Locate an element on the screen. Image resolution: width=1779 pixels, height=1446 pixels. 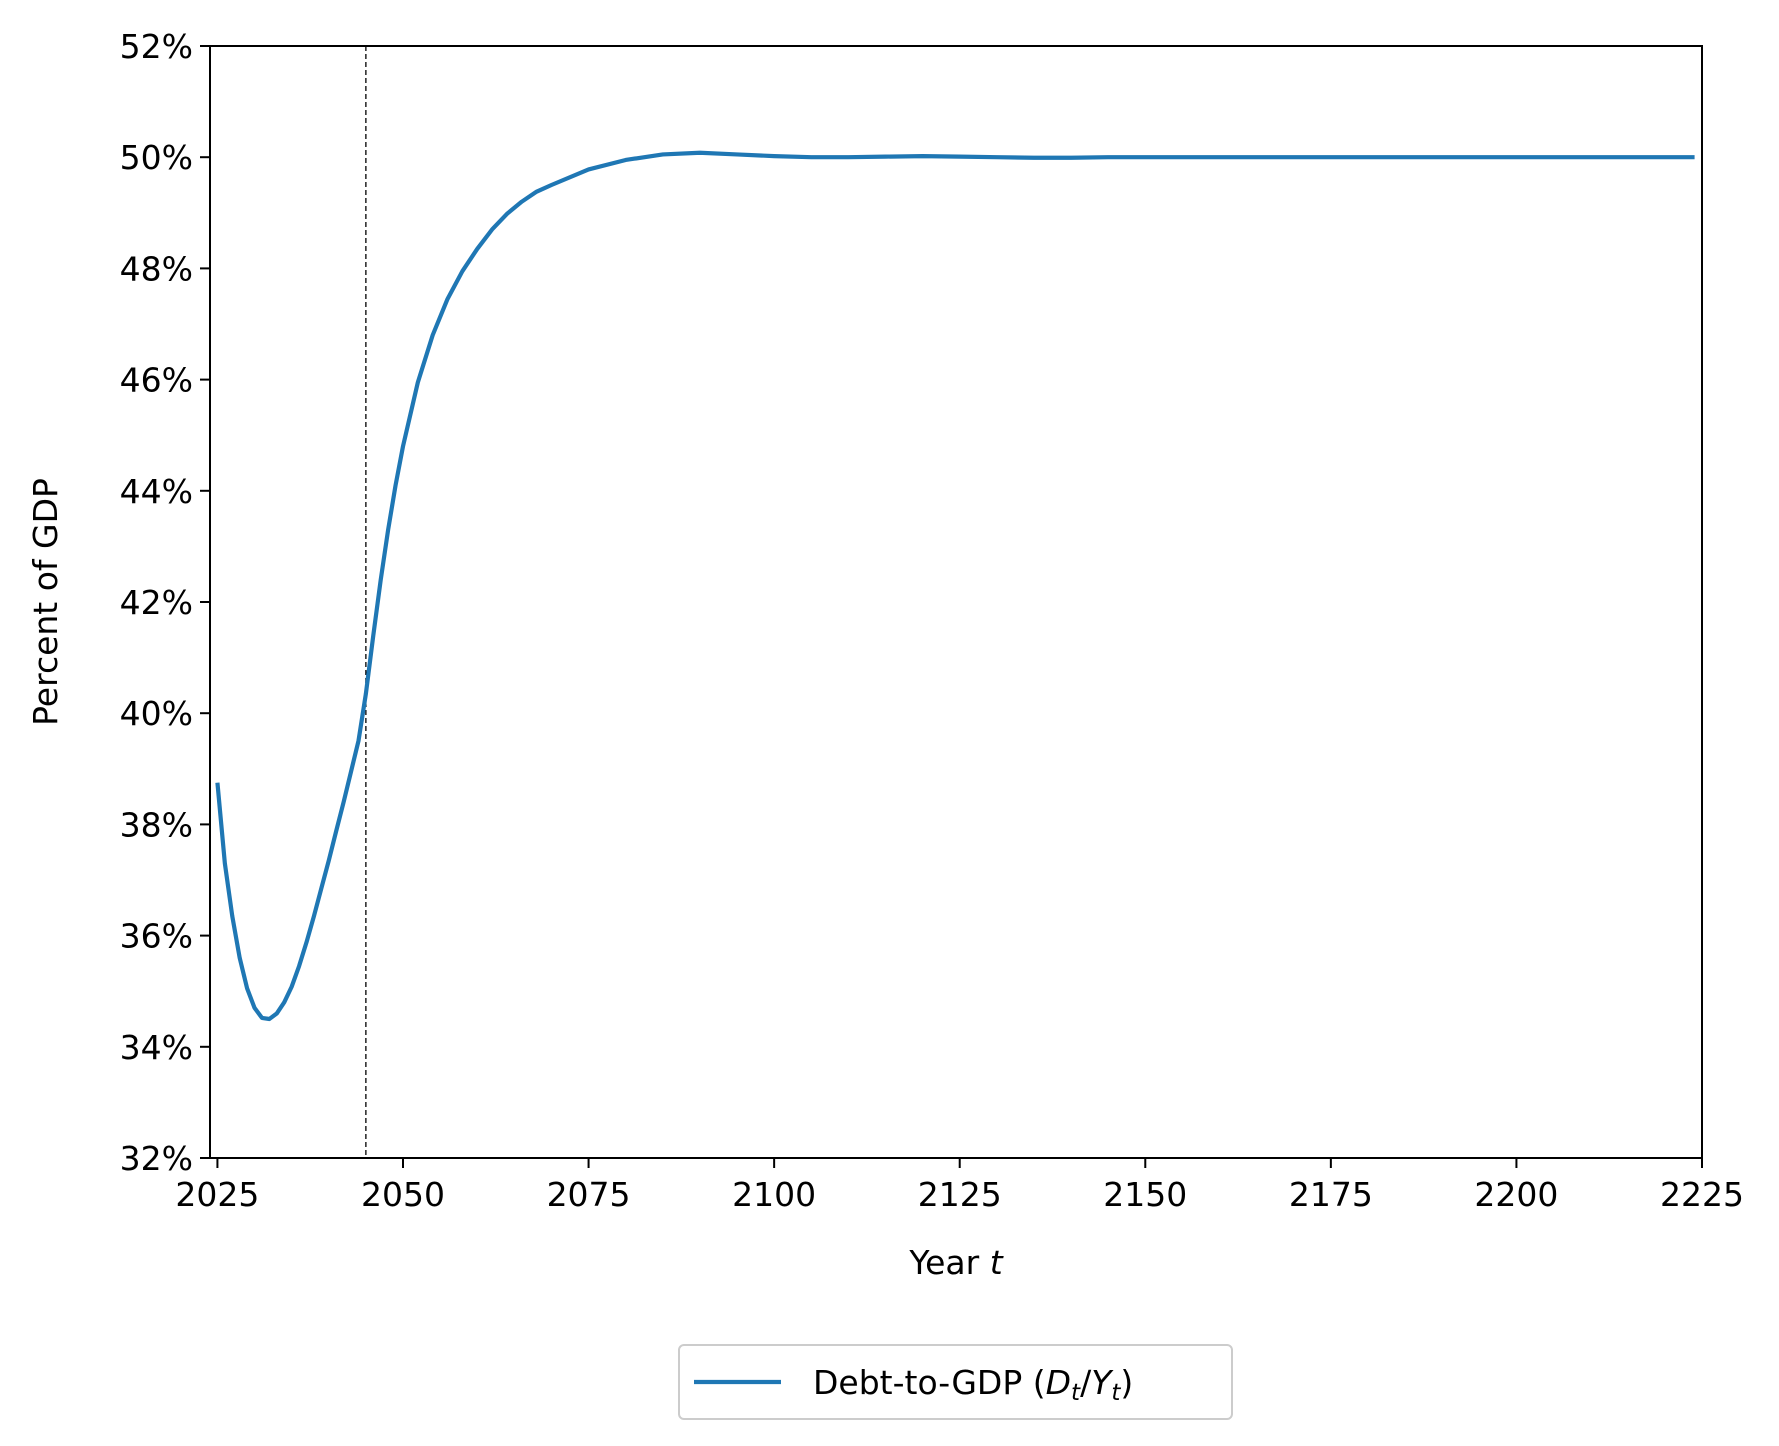
x-axis-label: Year t is located at coordinates (955, 1262).